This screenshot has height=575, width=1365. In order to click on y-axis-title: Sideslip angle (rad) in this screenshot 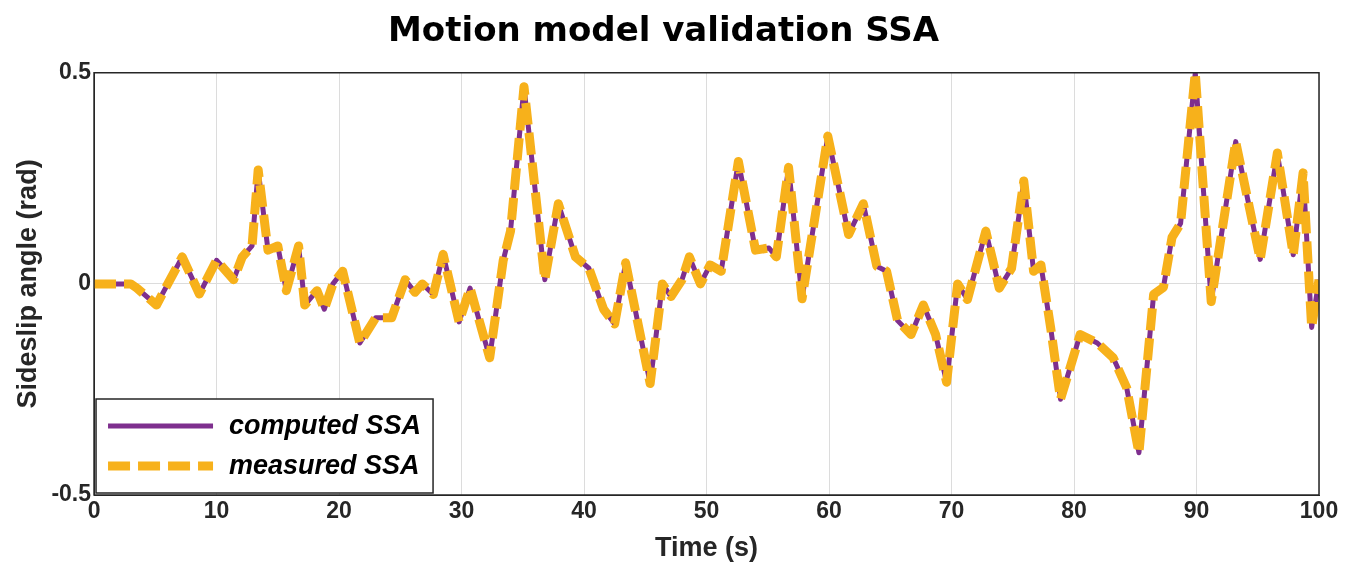, I will do `click(26, 284)`.